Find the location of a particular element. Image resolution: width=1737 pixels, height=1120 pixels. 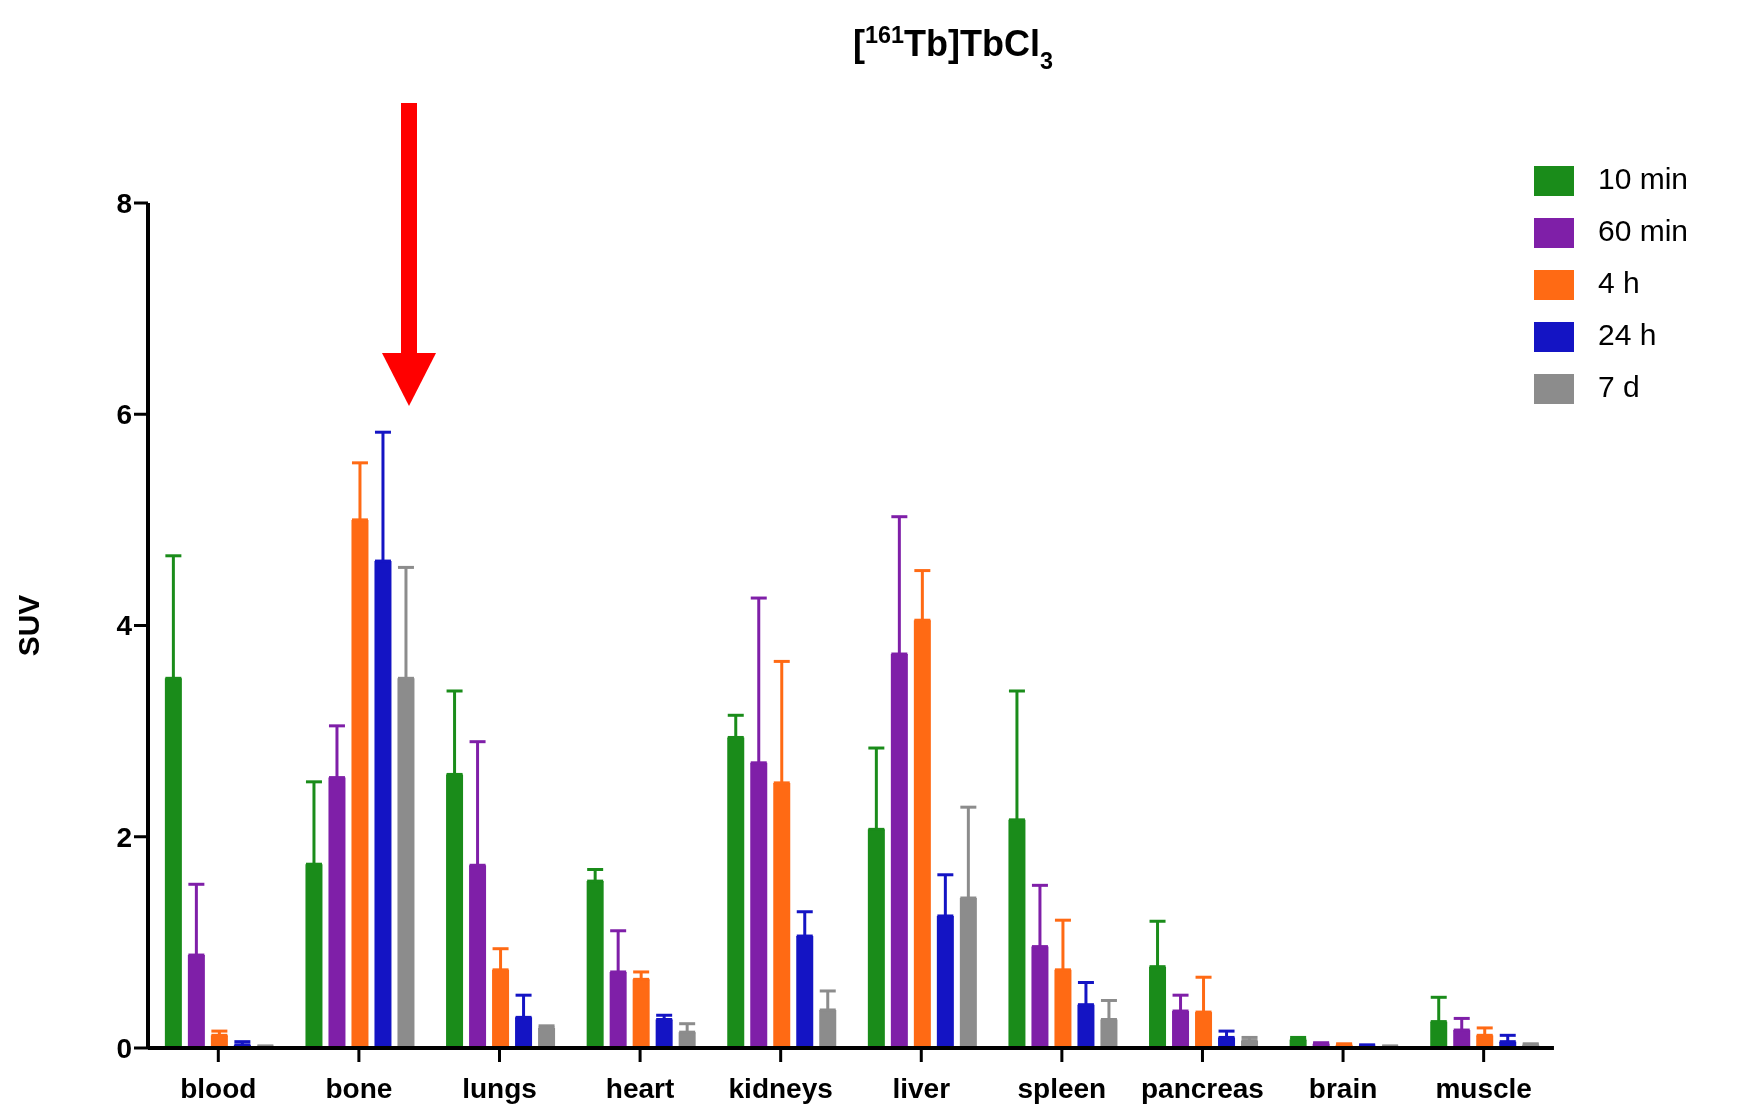

legend-label: 60 min is located at coordinates (1642, 230).